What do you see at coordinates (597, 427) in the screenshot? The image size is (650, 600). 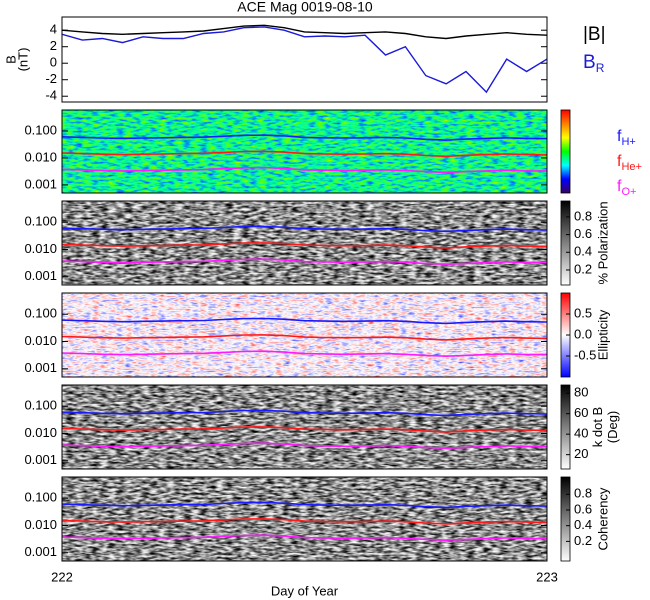 I see `colorbar-label: k dot B` at bounding box center [597, 427].